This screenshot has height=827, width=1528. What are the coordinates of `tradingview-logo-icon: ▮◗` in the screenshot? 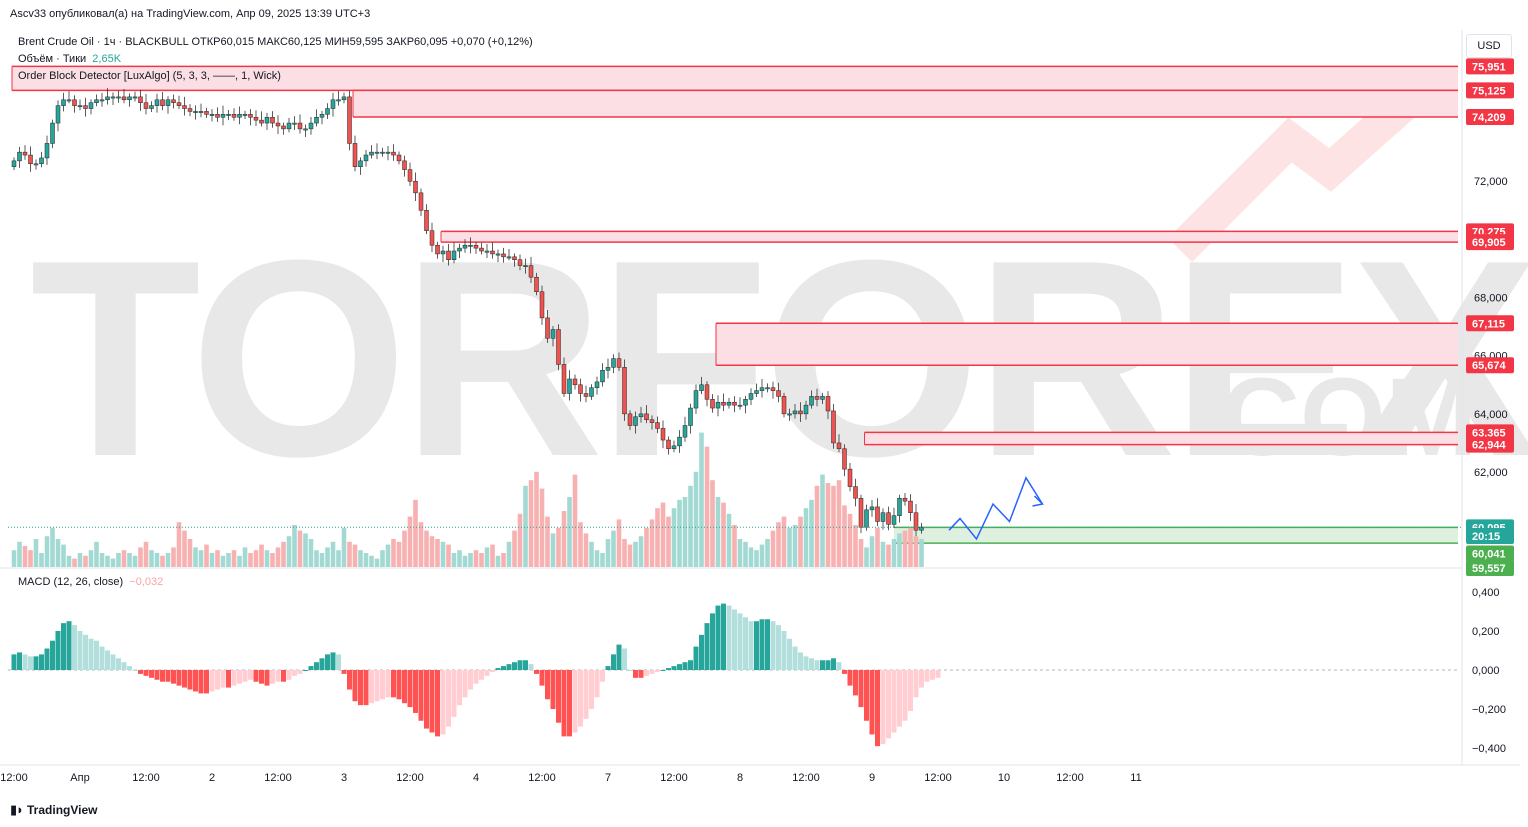 It's located at (17, 809).